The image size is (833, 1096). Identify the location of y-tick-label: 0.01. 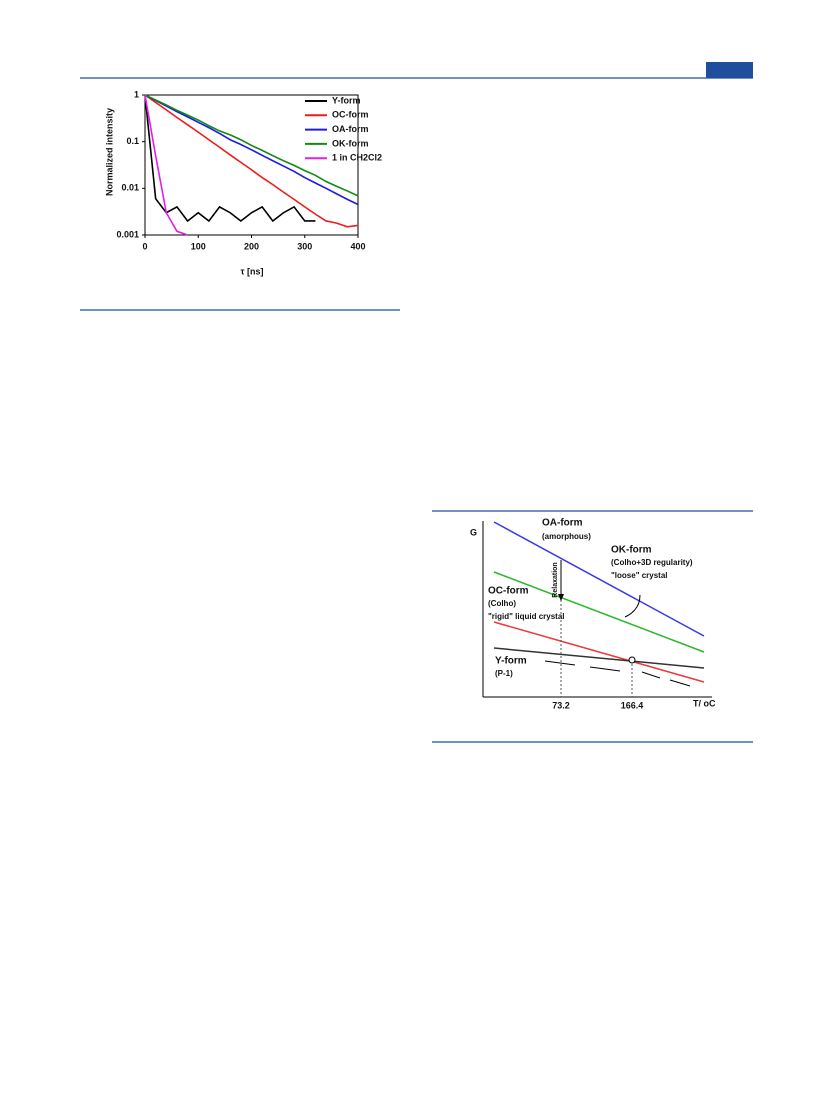
(130, 188).